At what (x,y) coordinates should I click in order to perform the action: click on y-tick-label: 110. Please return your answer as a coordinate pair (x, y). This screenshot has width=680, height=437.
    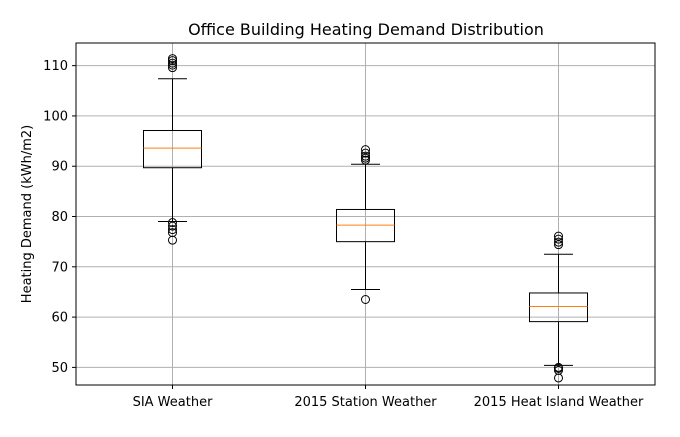
    Looking at the image, I should click on (55, 66).